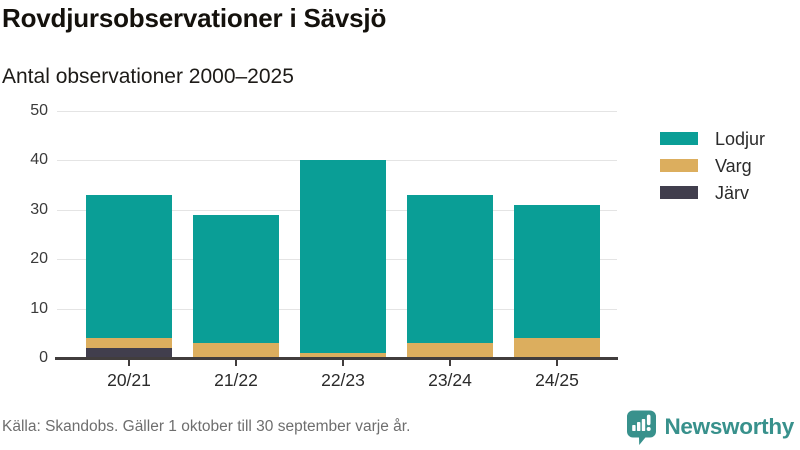 This screenshot has width=800, height=450. Describe the element at coordinates (679, 165) in the screenshot. I see `legend-swatch-varg` at that location.